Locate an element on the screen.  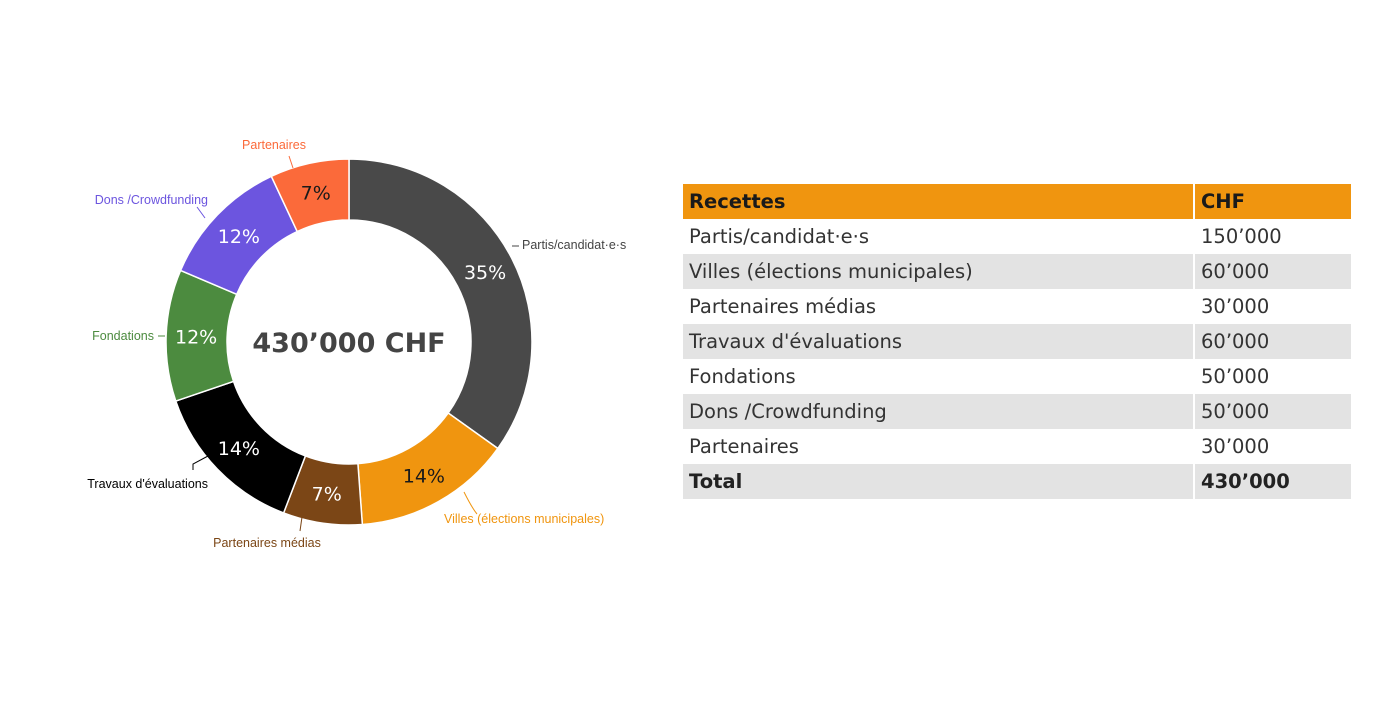
slice-category-label: Partenaires médias is located at coordinates (267, 543).